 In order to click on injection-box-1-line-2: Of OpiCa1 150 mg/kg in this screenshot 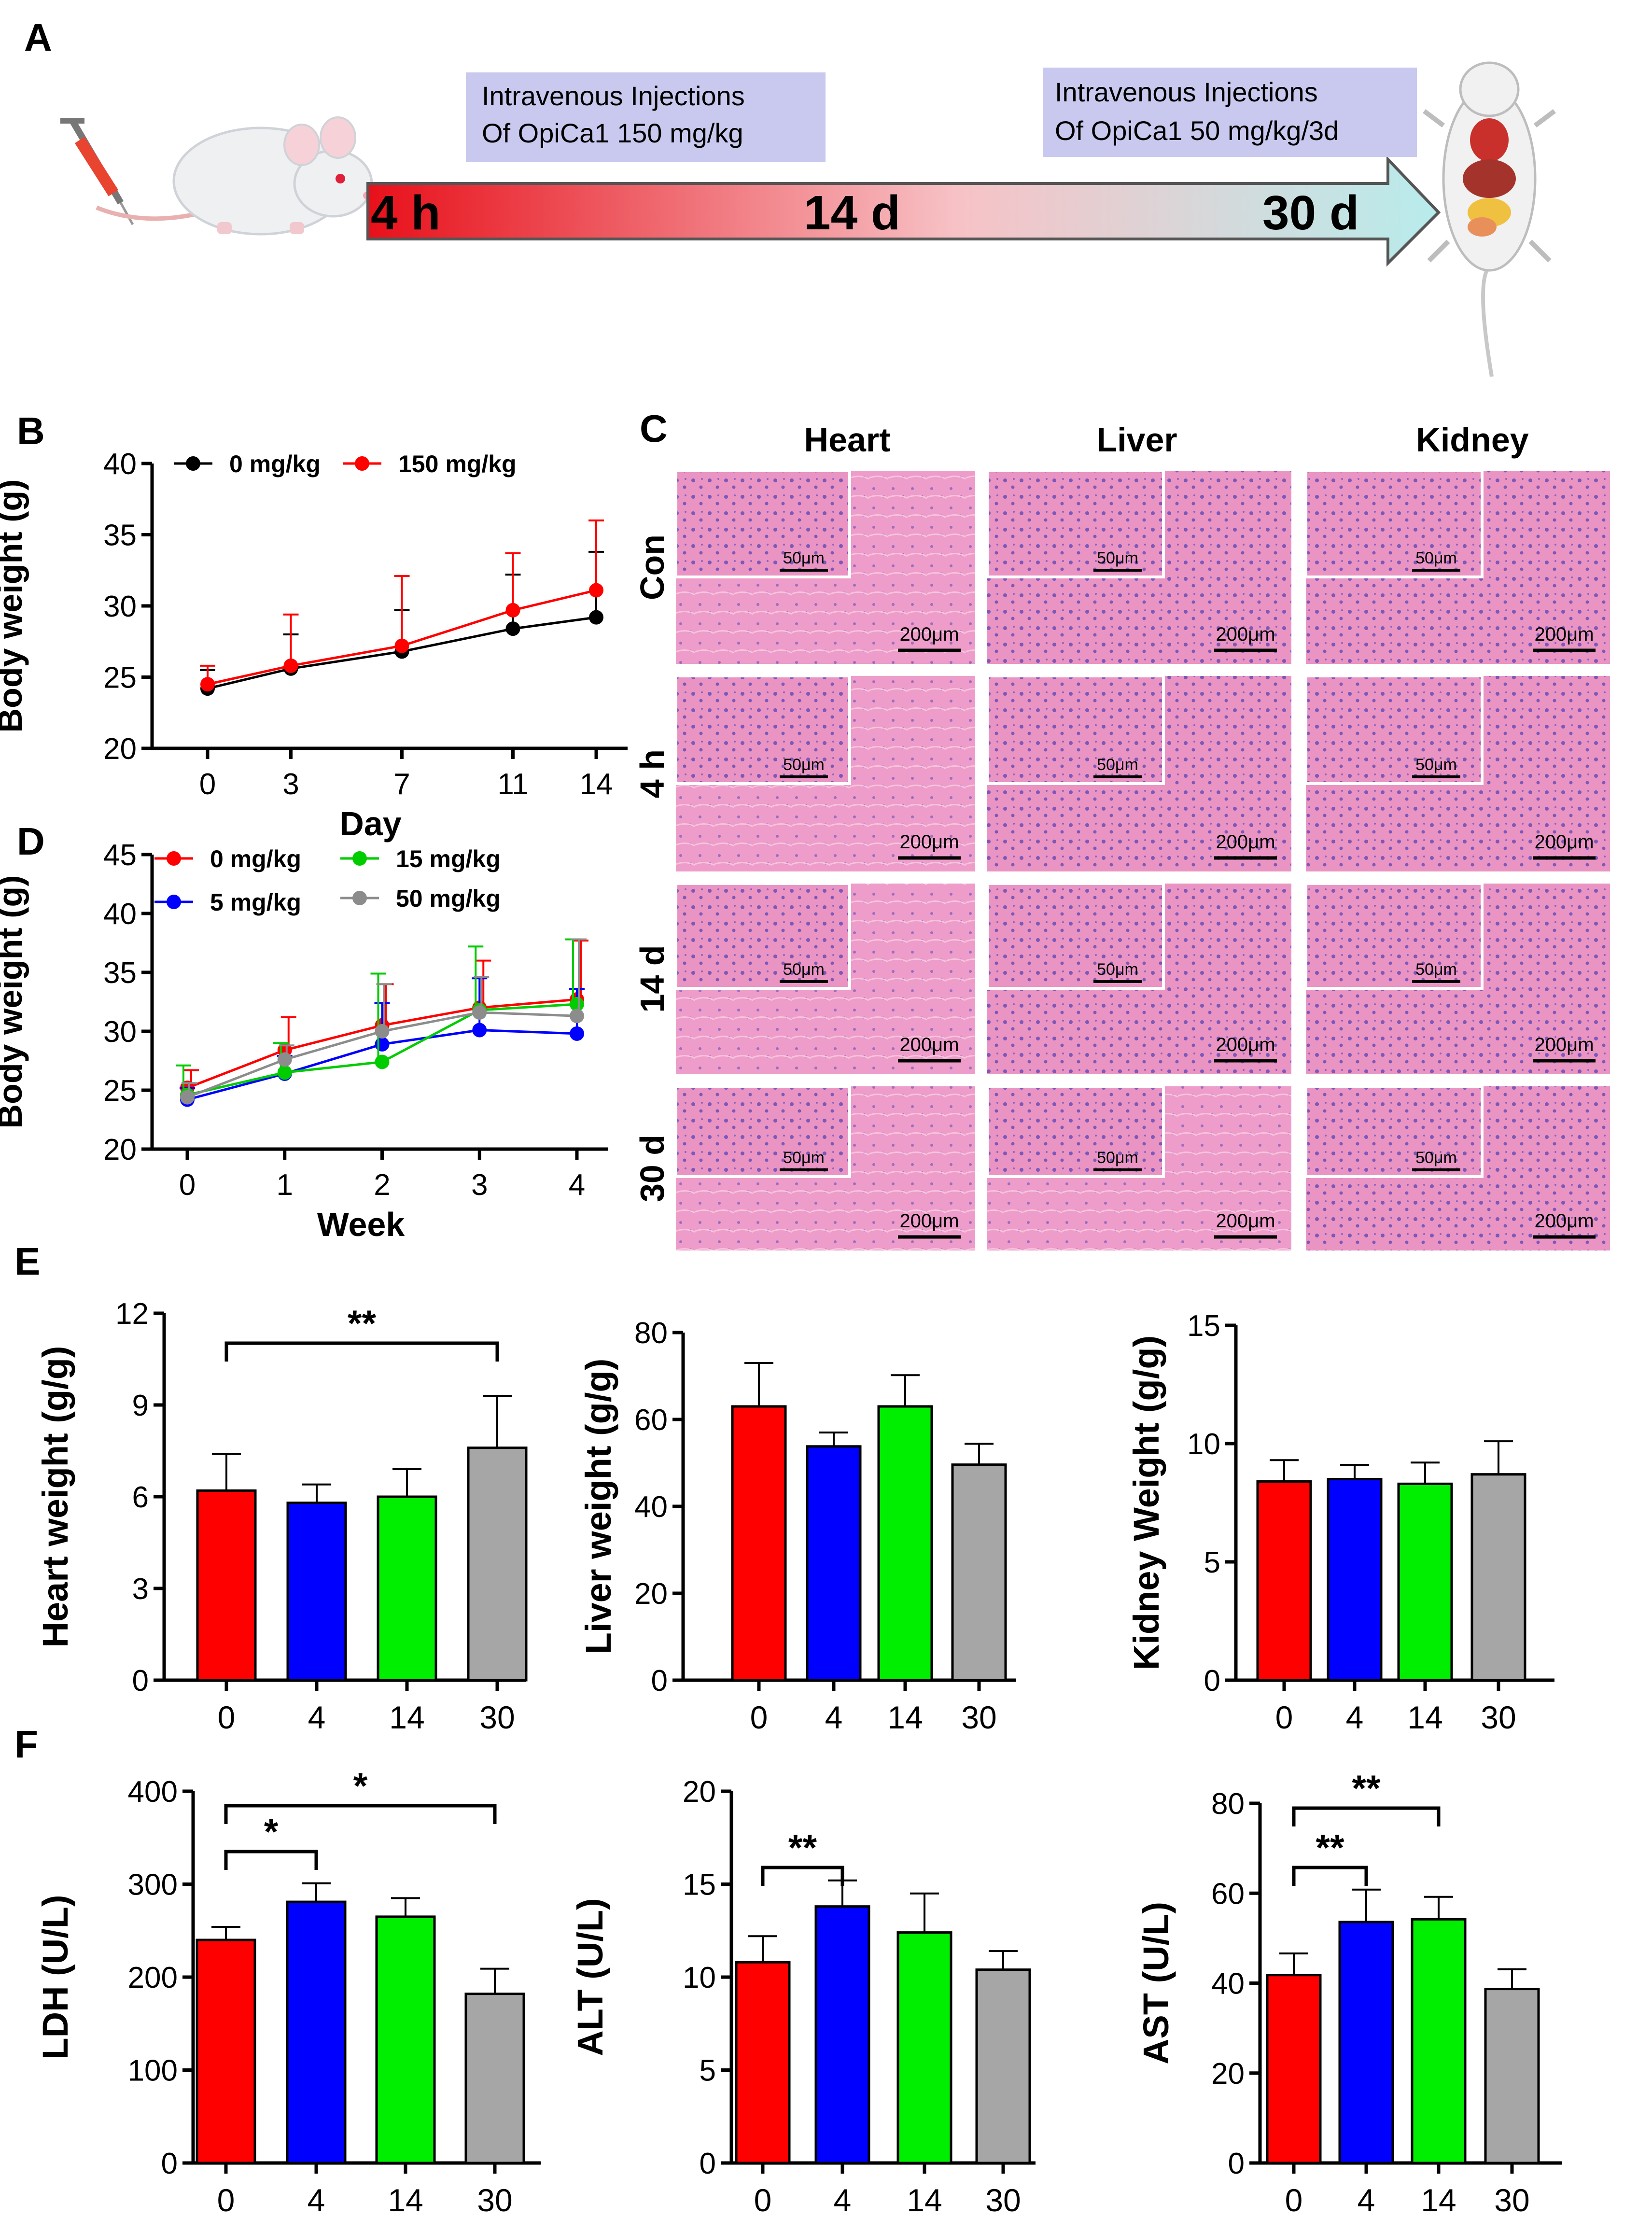, I will do `click(613, 133)`.